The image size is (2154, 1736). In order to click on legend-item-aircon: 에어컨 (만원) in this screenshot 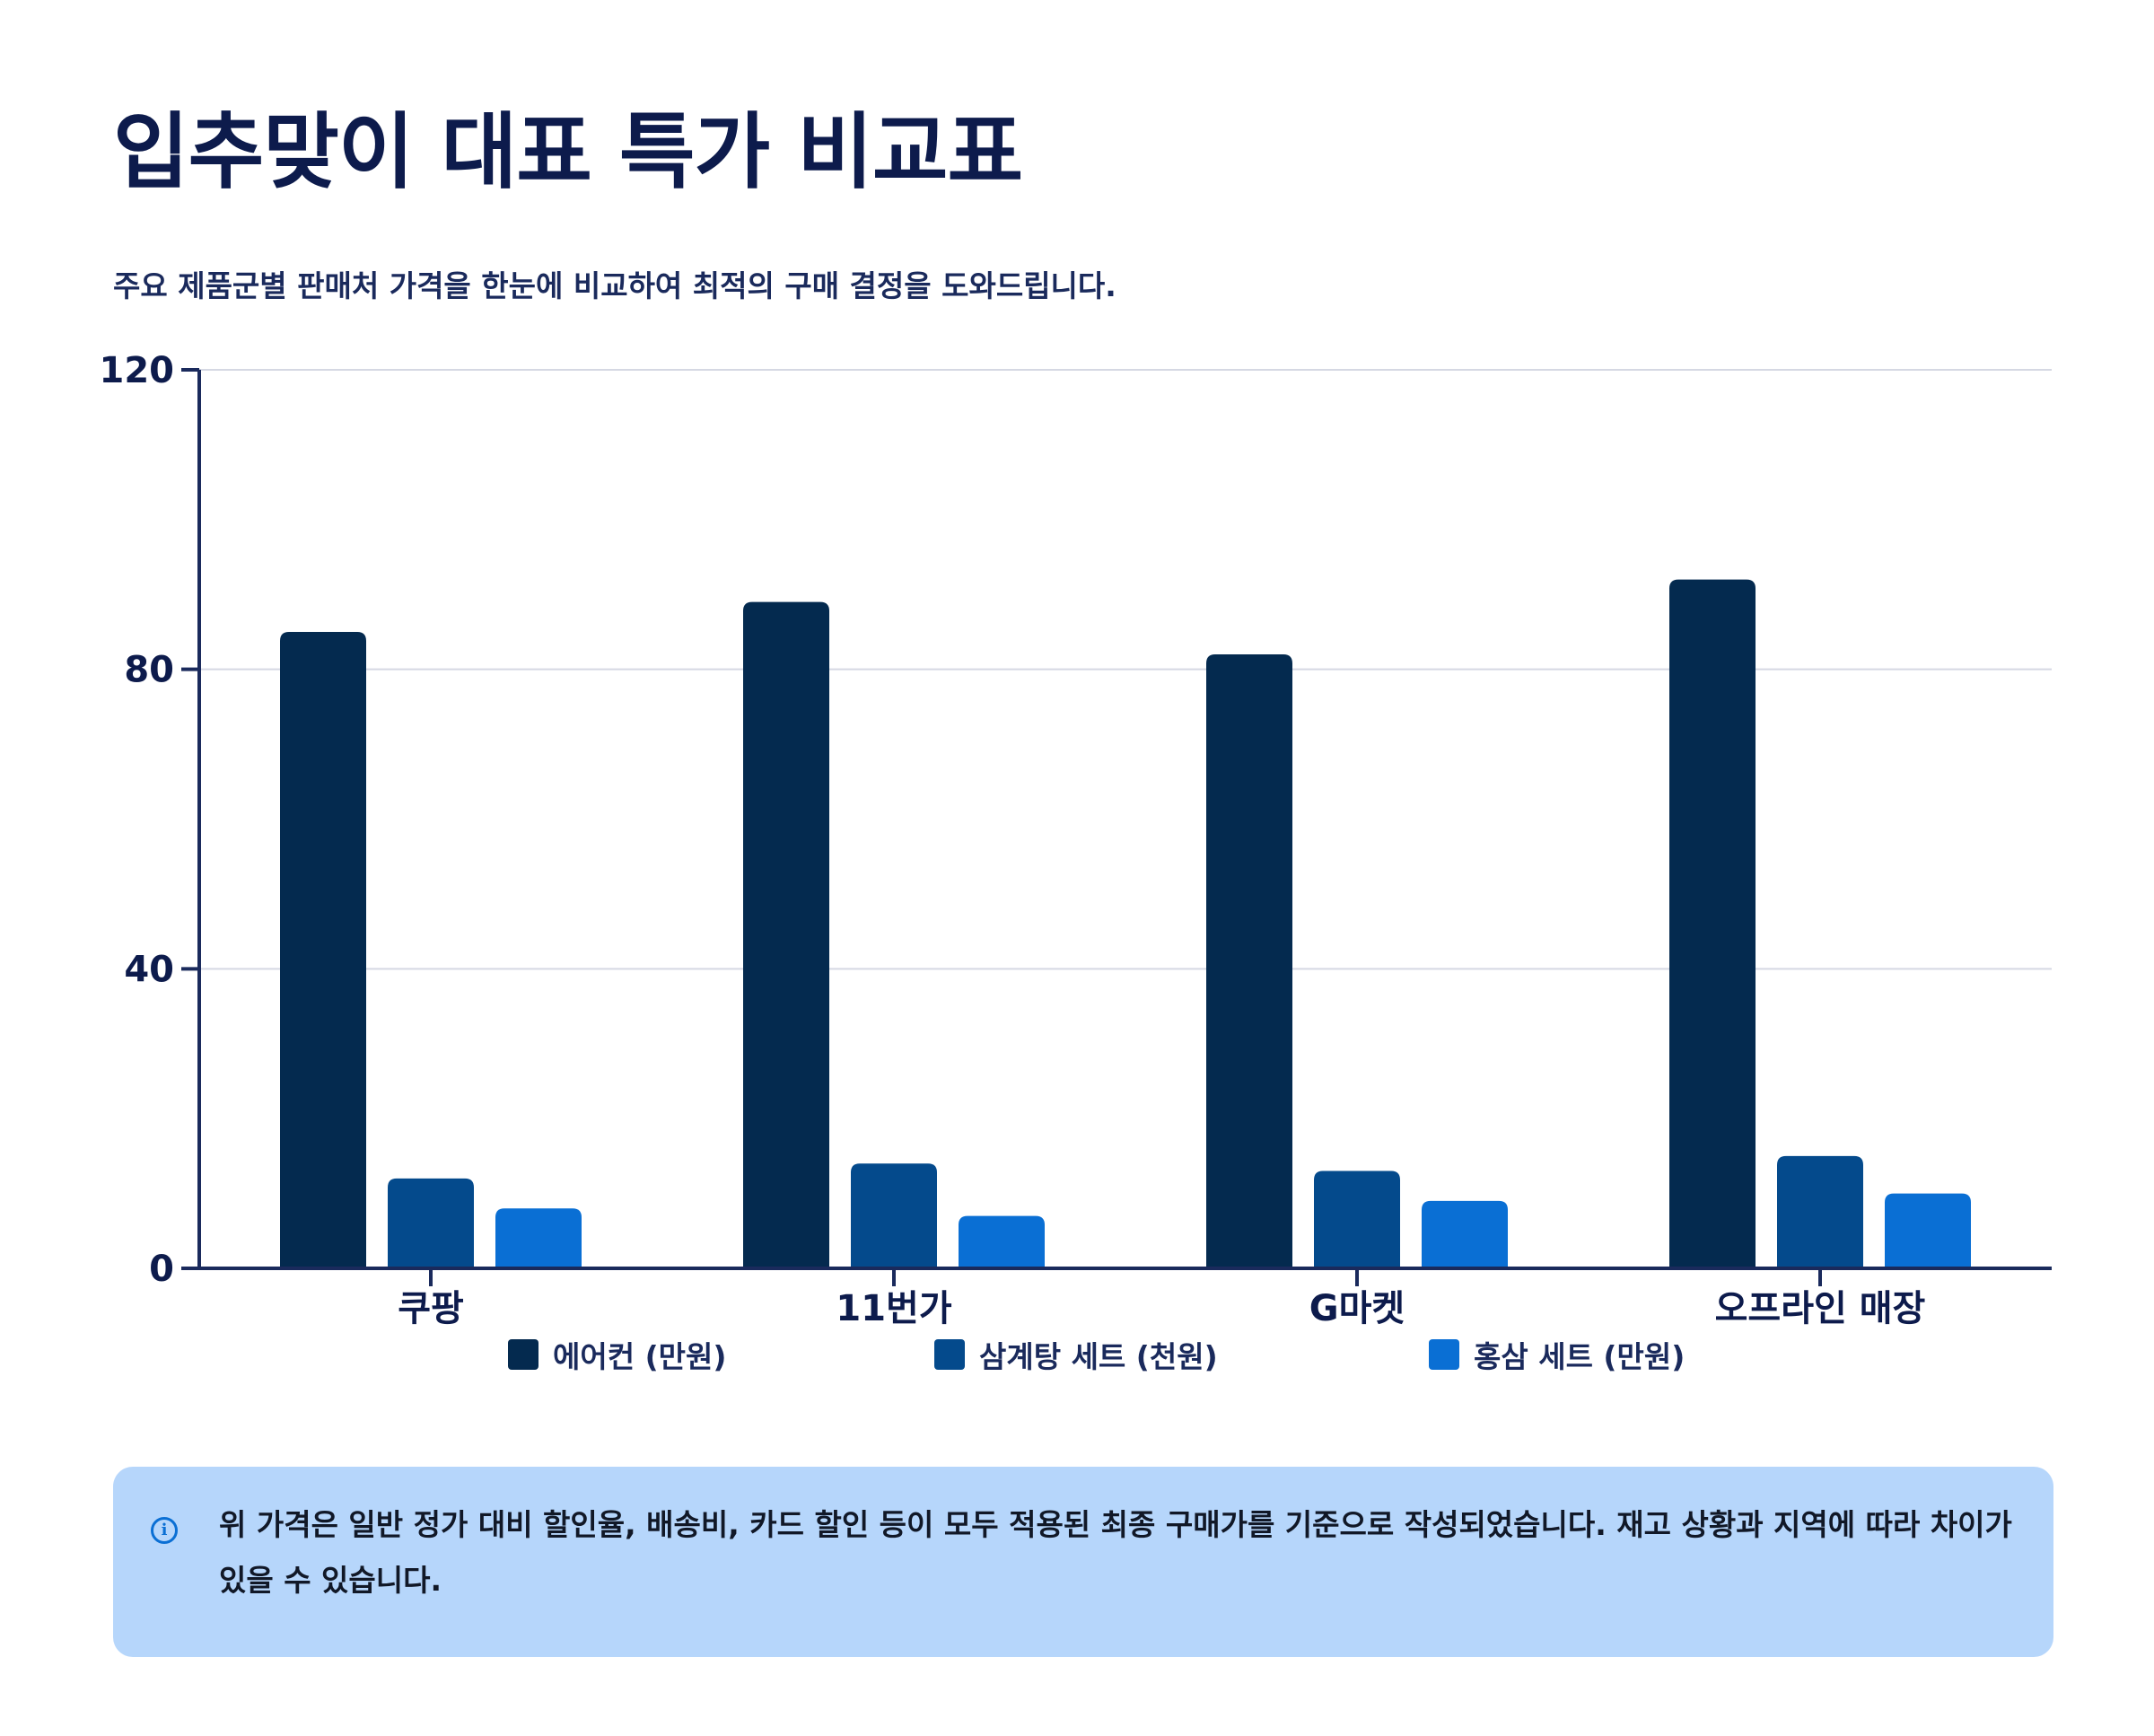, I will do `click(617, 1354)`.